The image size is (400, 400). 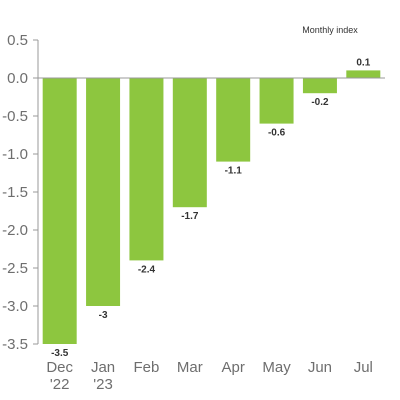 What do you see at coordinates (320, 102) in the screenshot?
I see `data-label: -0.2` at bounding box center [320, 102].